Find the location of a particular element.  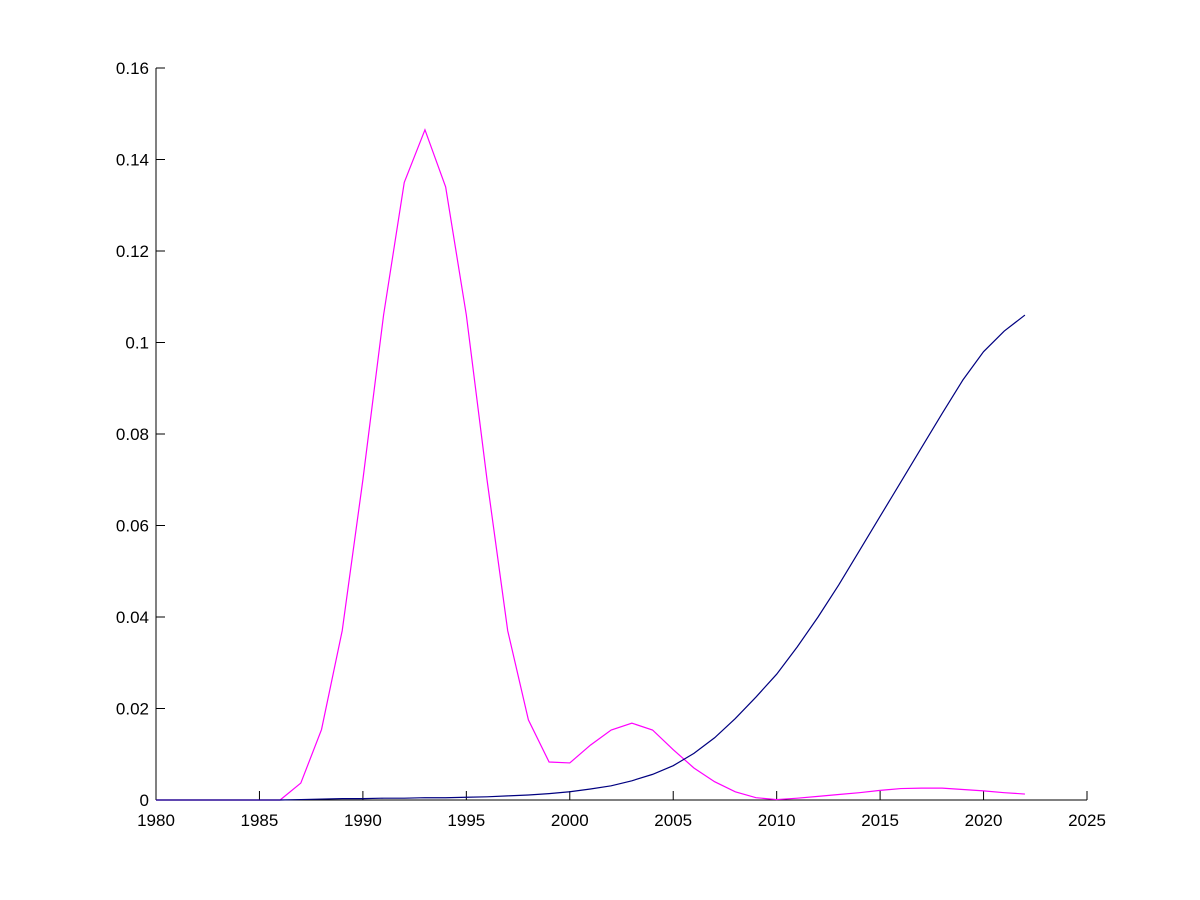

x-tick-label: 1985 is located at coordinates (260, 820).